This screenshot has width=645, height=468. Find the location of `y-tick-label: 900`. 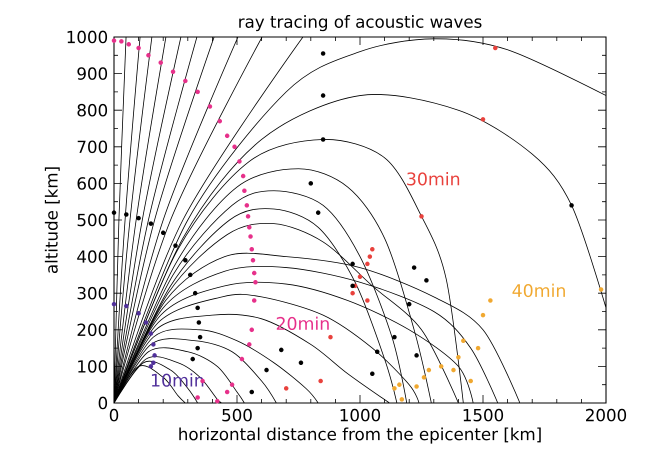

y-tick-label: 900 is located at coordinates (92, 73).